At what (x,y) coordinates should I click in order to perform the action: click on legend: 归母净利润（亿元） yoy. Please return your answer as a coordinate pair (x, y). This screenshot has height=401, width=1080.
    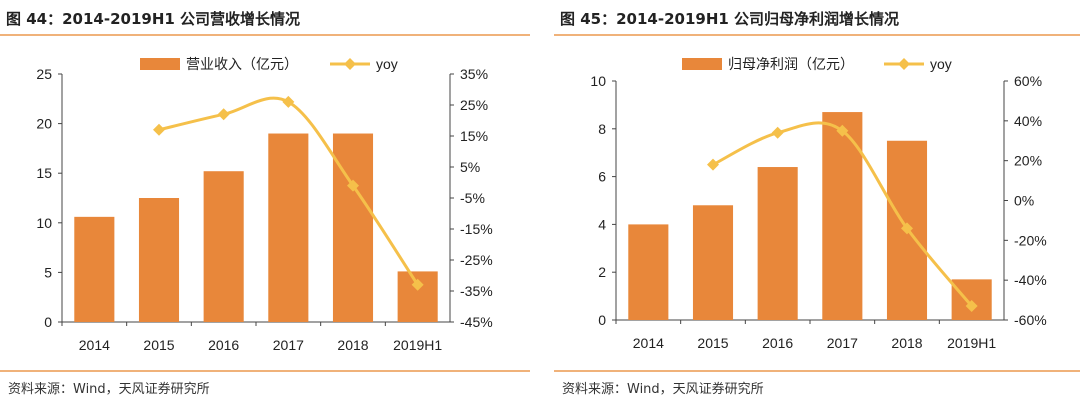
    Looking at the image, I should click on (817, 64).